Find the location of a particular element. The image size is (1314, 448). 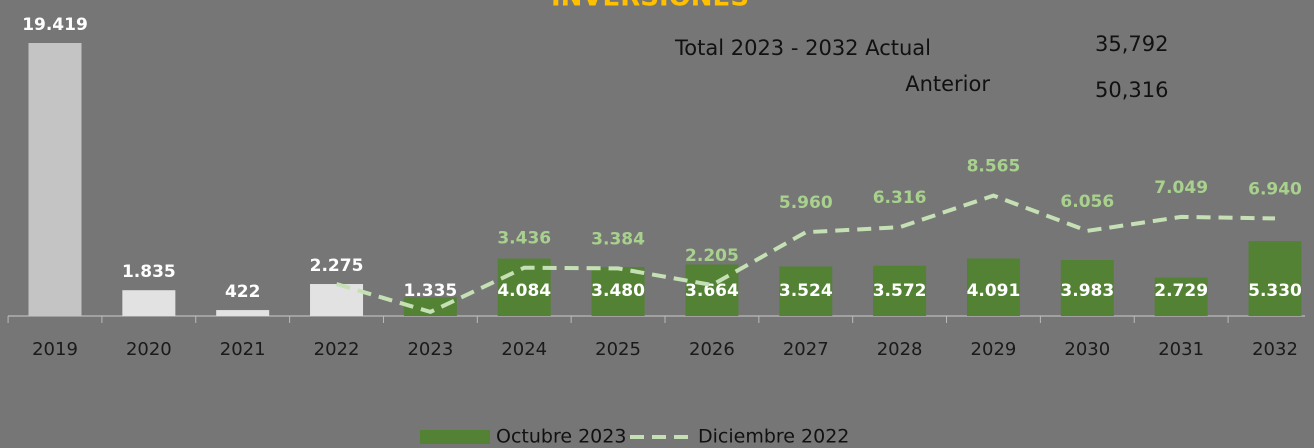

x-tick-label: 2032 is located at coordinates (1275, 349).